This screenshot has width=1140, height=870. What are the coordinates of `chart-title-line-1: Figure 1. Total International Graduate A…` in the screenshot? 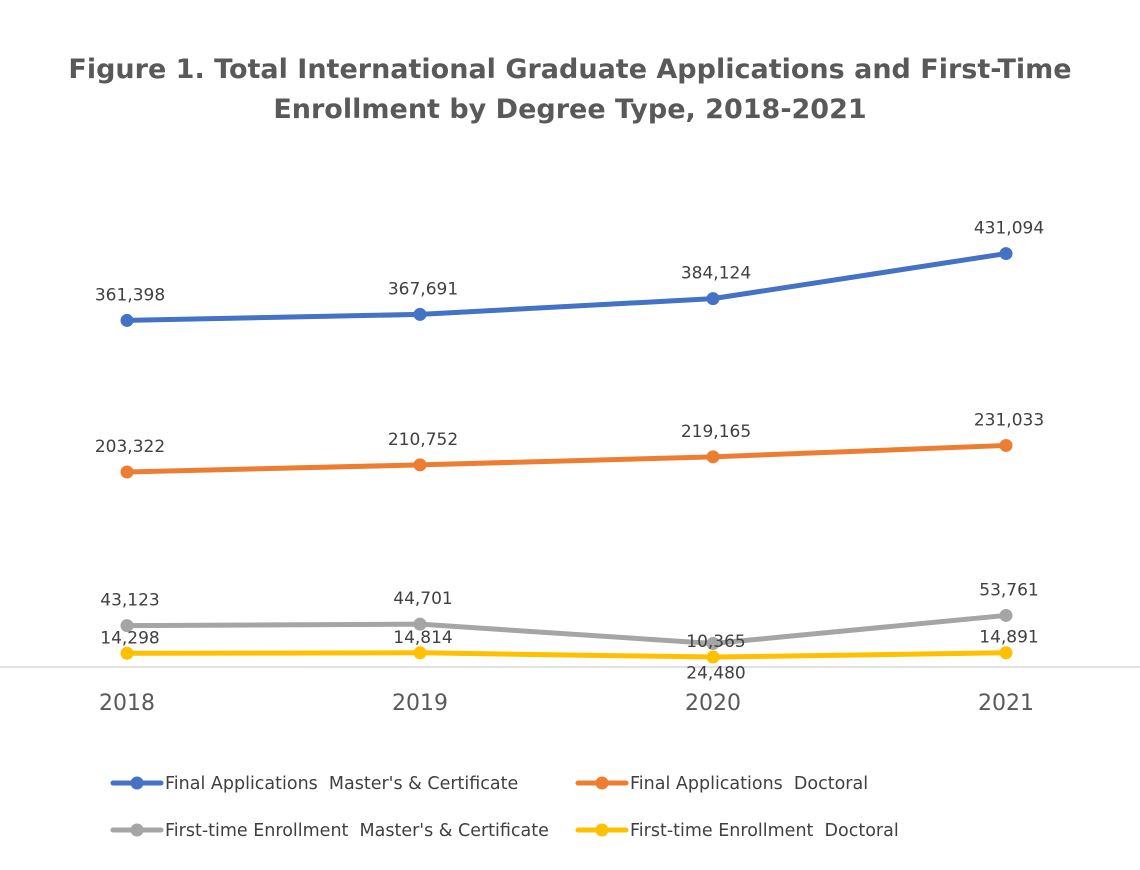 It's located at (570, 69).